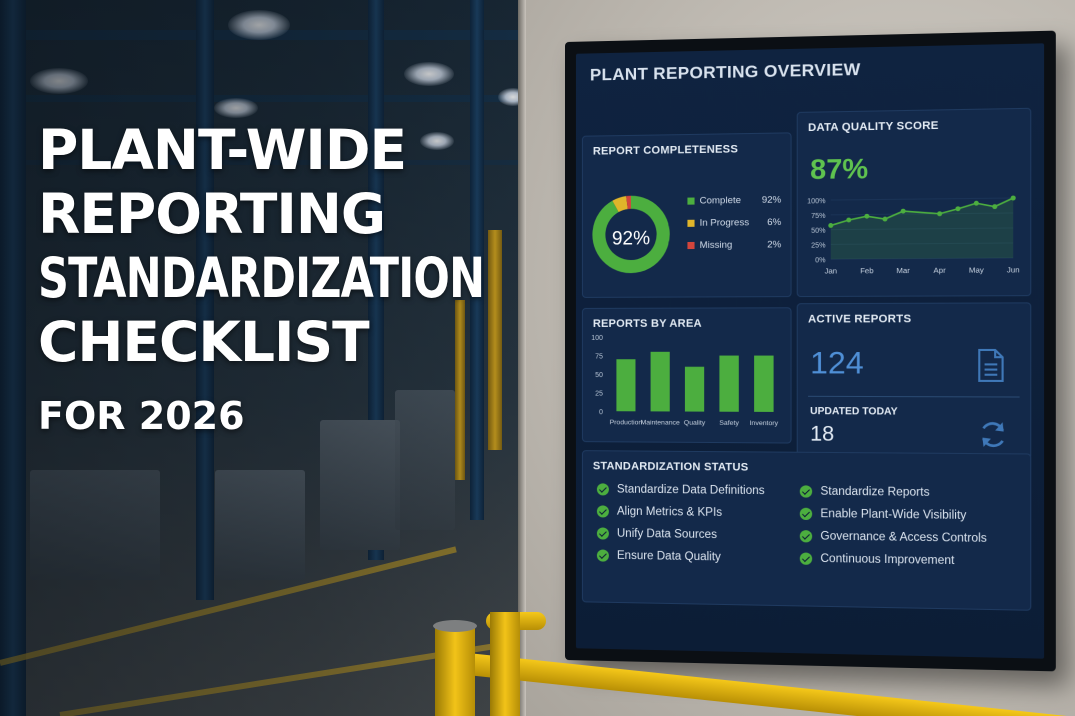 Image resolution: width=1075 pixels, height=716 pixels. Describe the element at coordinates (212, 214) in the screenshot. I see `headline-line: REPORTING` at that location.